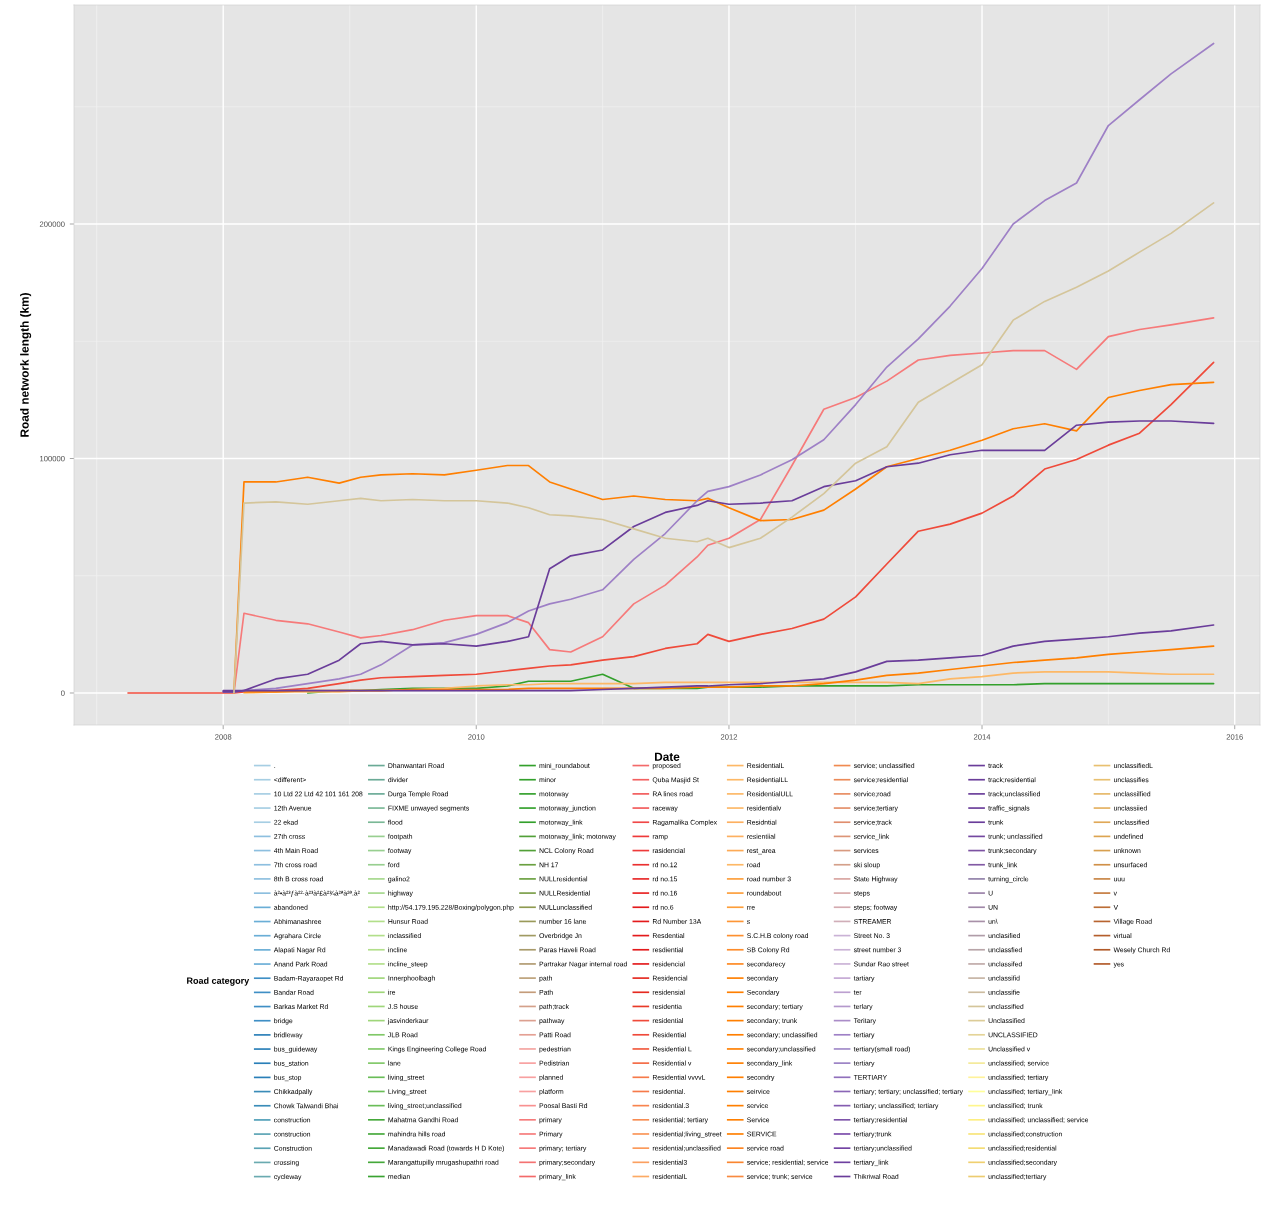 The height and width of the screenshot is (1225, 1261). What do you see at coordinates (218, 981) in the screenshot?
I see `legend-title: Road category` at bounding box center [218, 981].